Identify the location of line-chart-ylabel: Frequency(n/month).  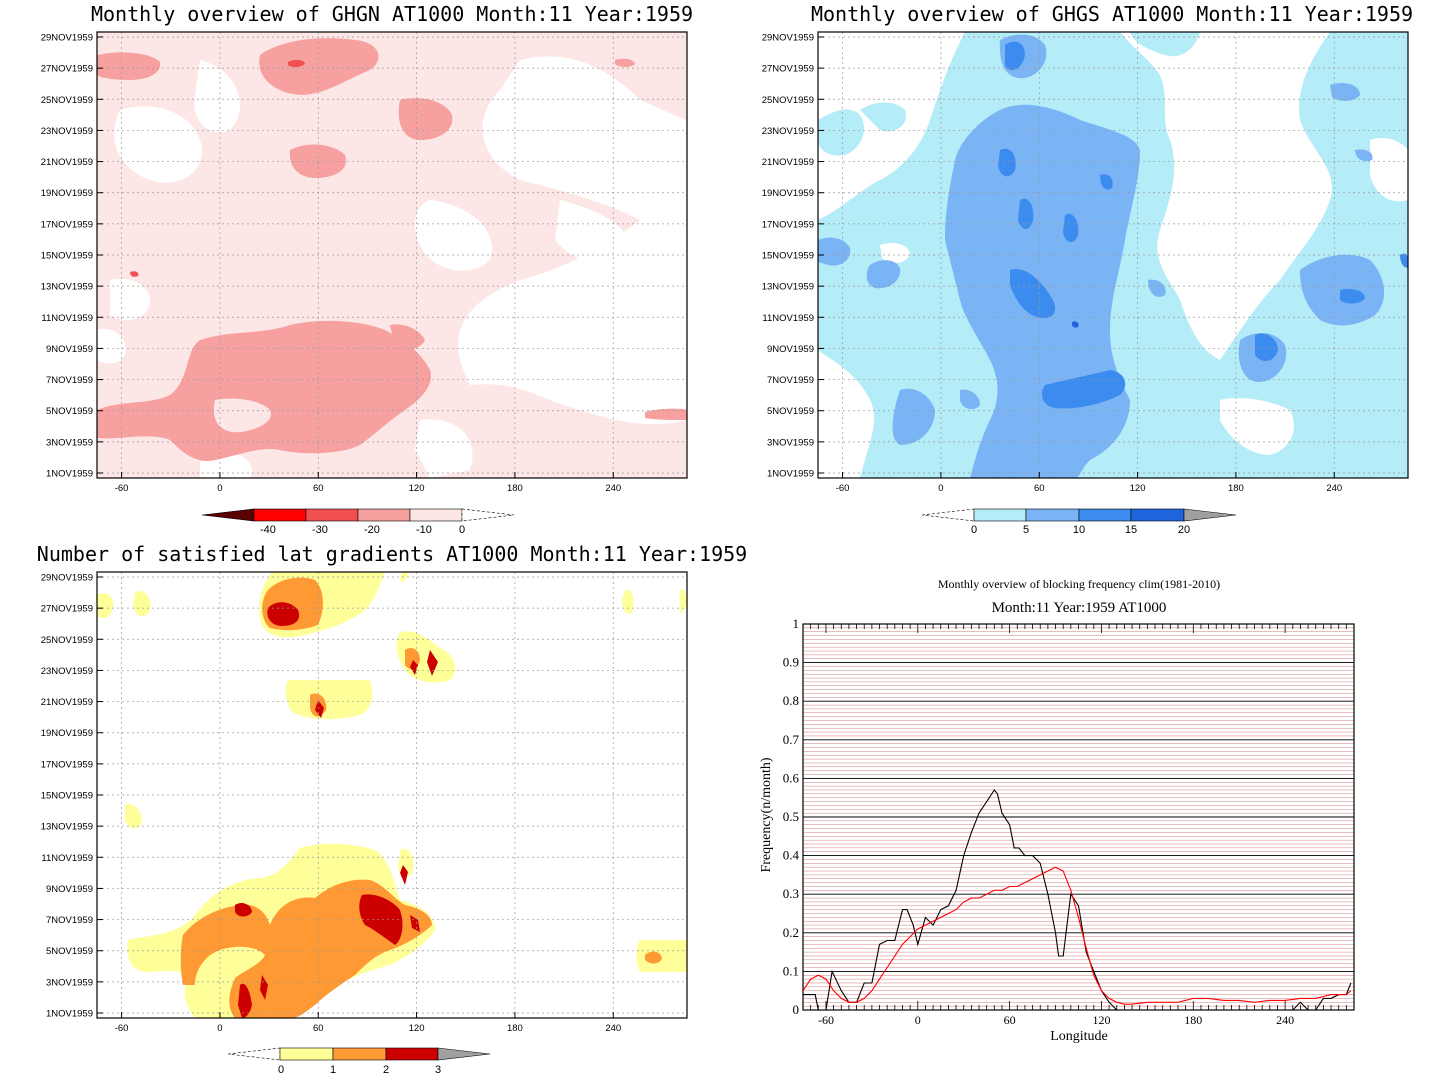
(766, 814).